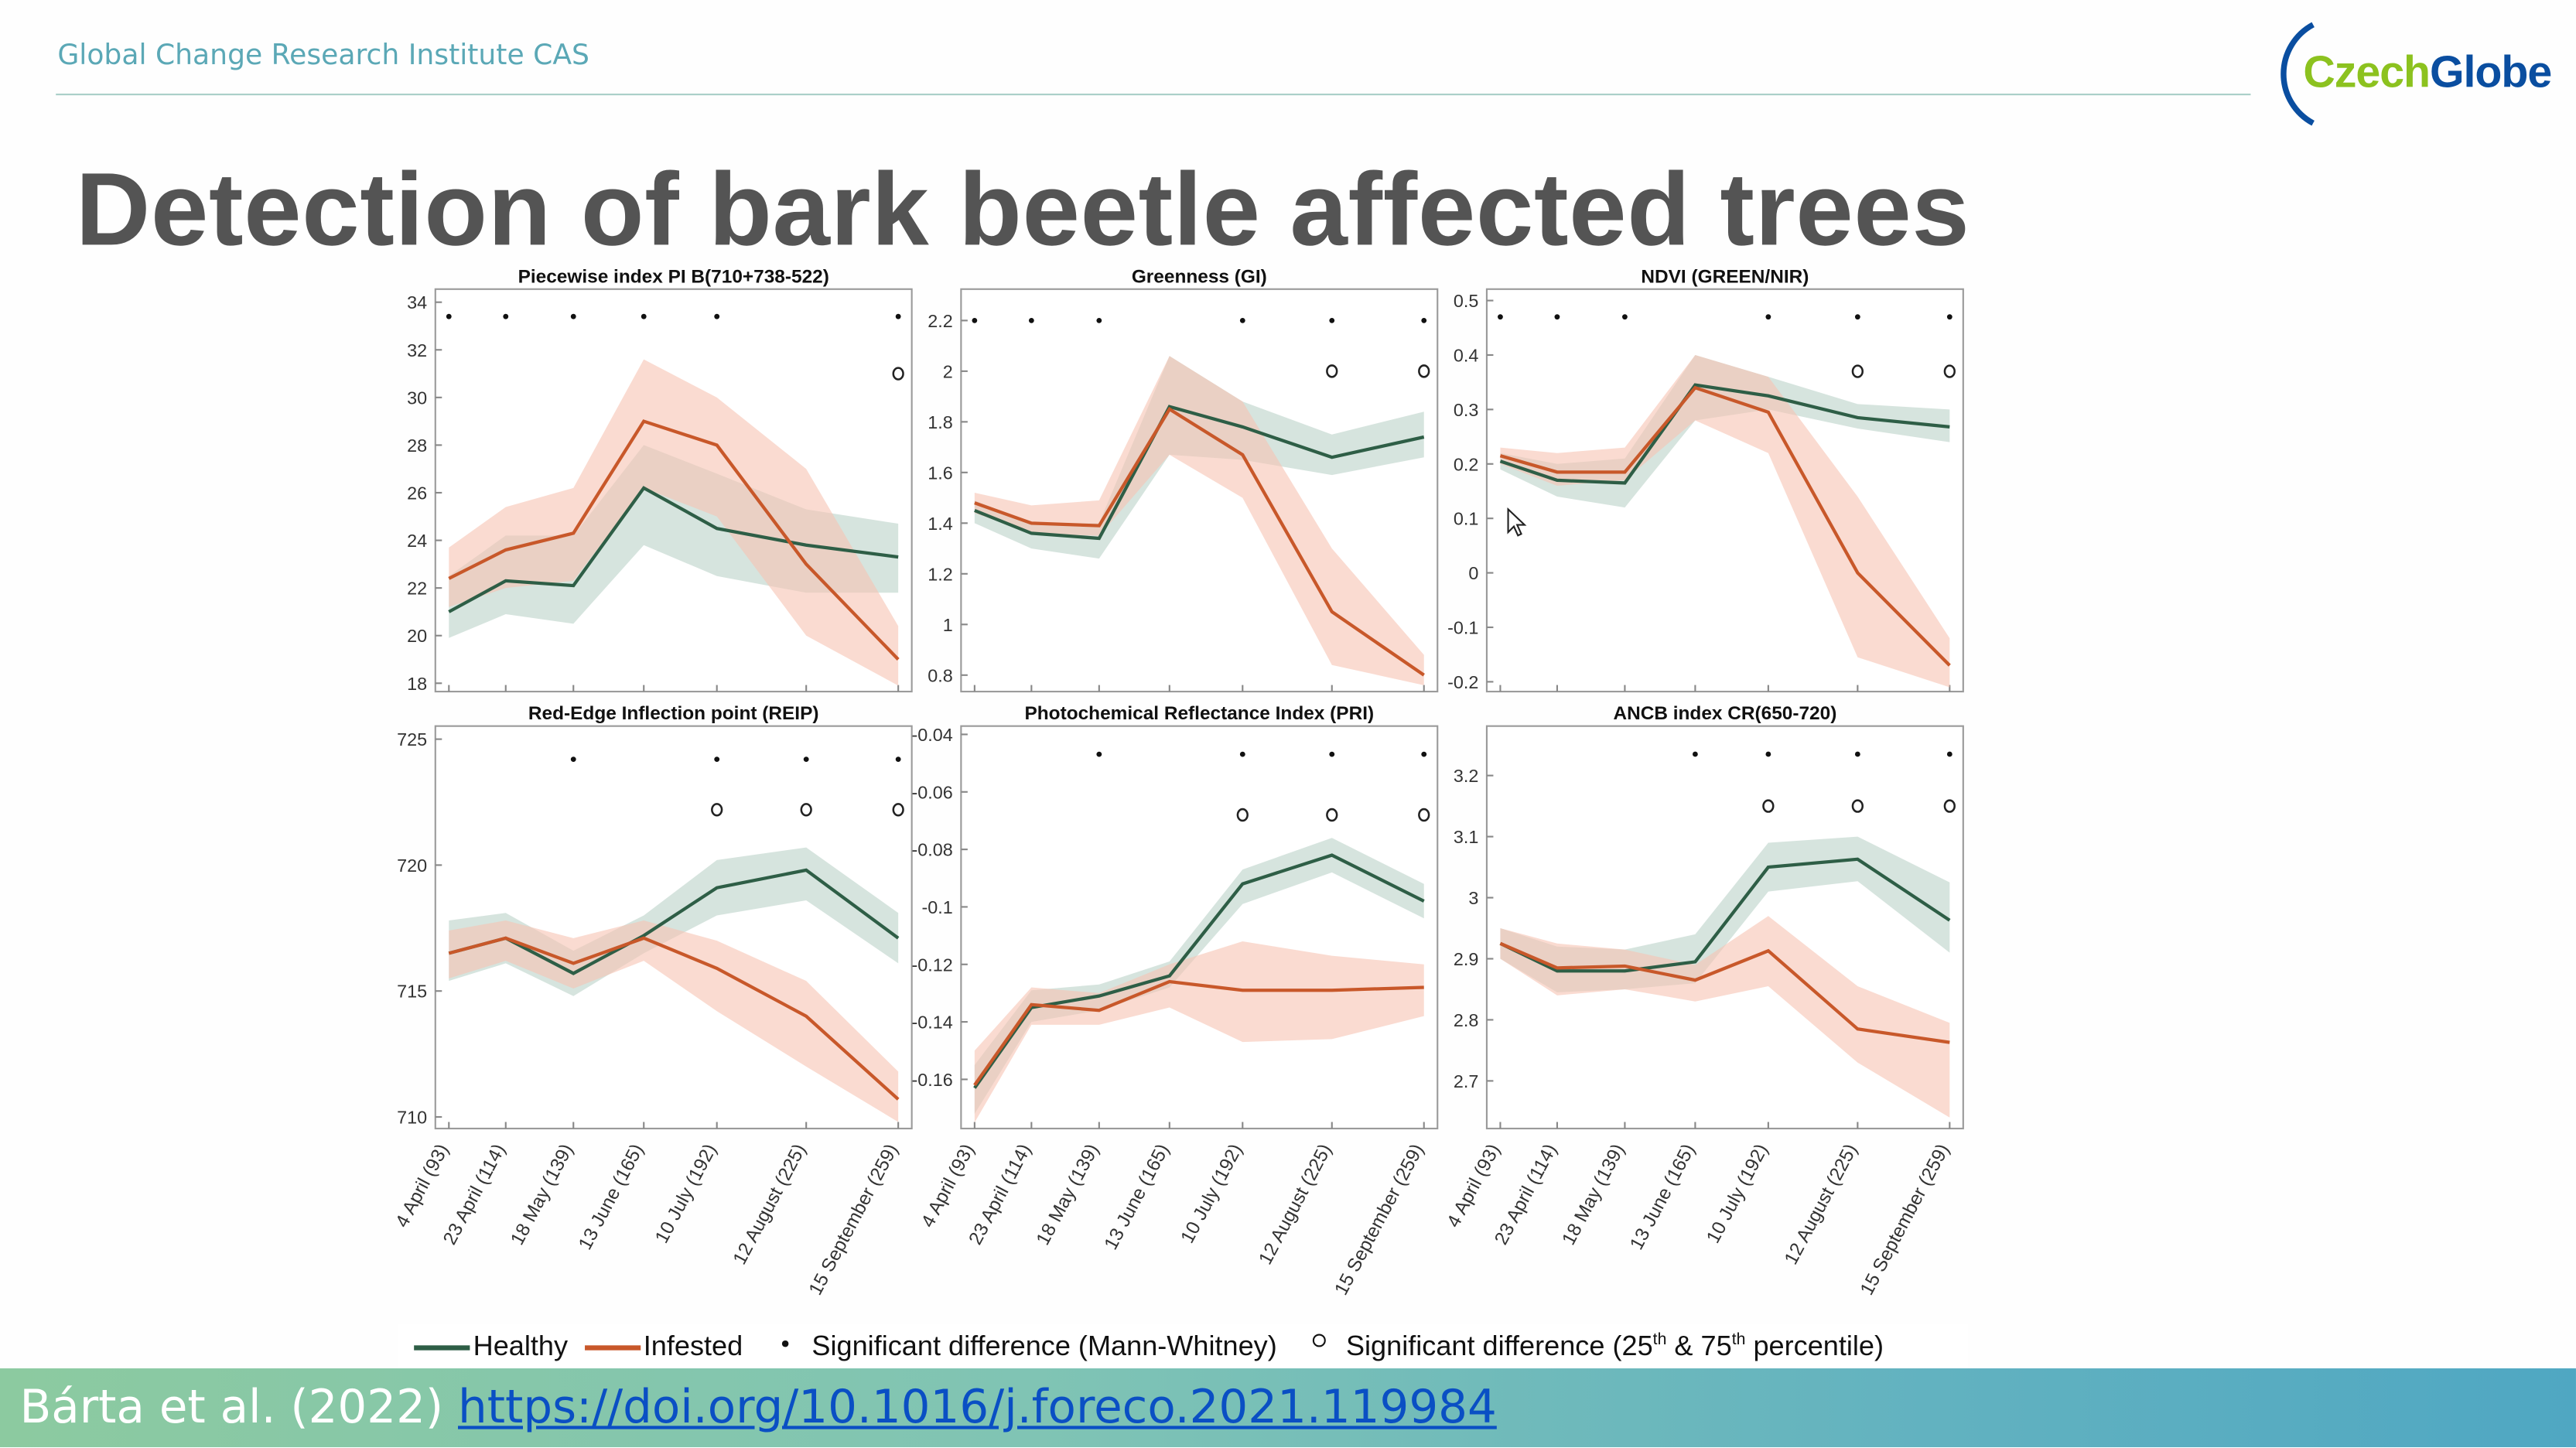  Describe the element at coordinates (239, 1406) in the screenshot. I see `citation-text: Bárta et al. (2022)` at that location.